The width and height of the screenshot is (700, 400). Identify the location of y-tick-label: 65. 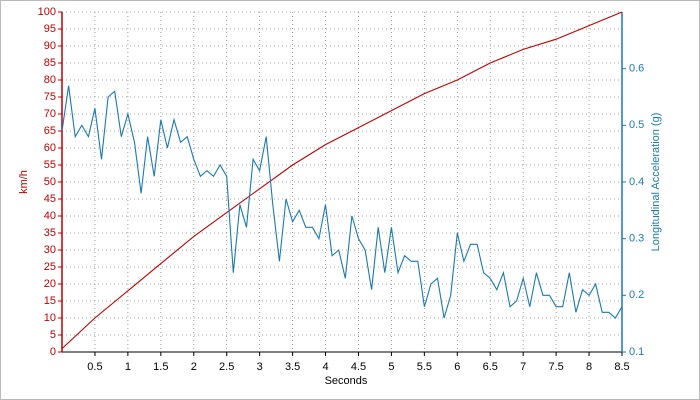
(50, 131).